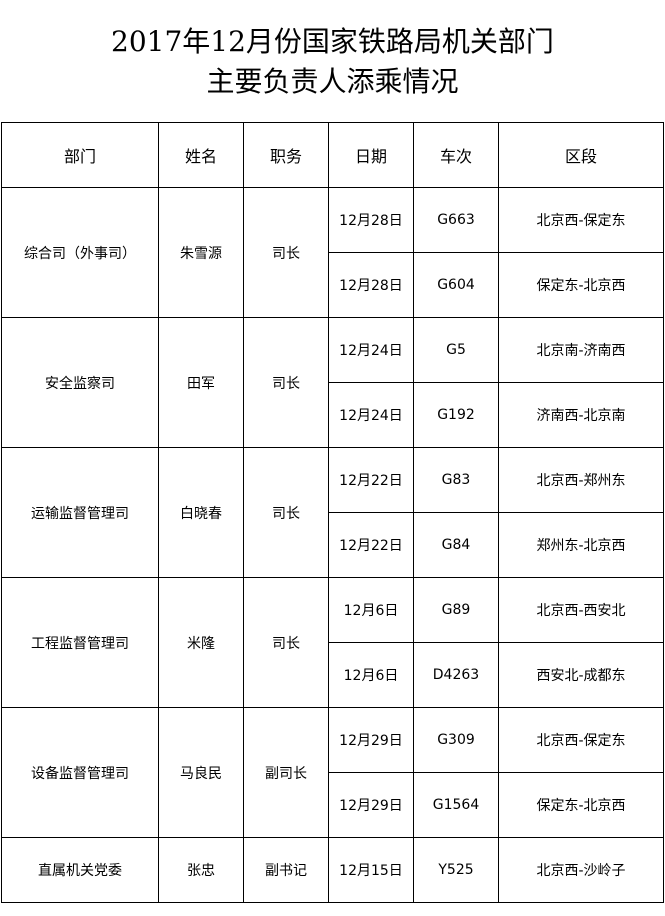 This screenshot has height=916, width=665. Describe the element at coordinates (581, 155) in the screenshot. I see `header-section: 区段` at that location.